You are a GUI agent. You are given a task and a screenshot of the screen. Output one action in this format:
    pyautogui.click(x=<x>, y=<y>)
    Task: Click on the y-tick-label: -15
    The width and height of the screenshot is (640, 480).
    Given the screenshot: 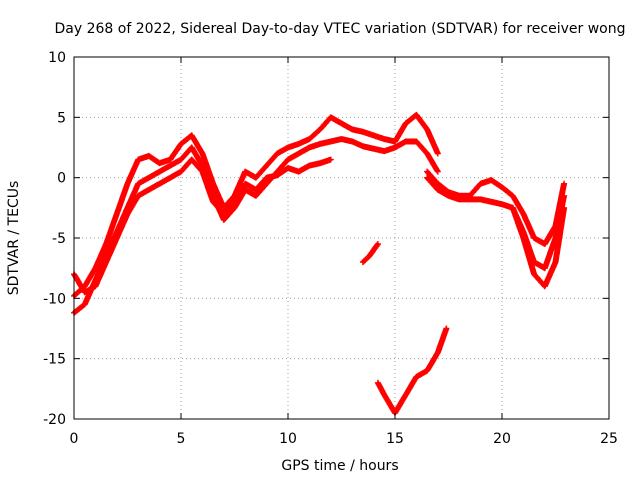 What is the action you would take?
    pyautogui.click(x=54, y=360)
    